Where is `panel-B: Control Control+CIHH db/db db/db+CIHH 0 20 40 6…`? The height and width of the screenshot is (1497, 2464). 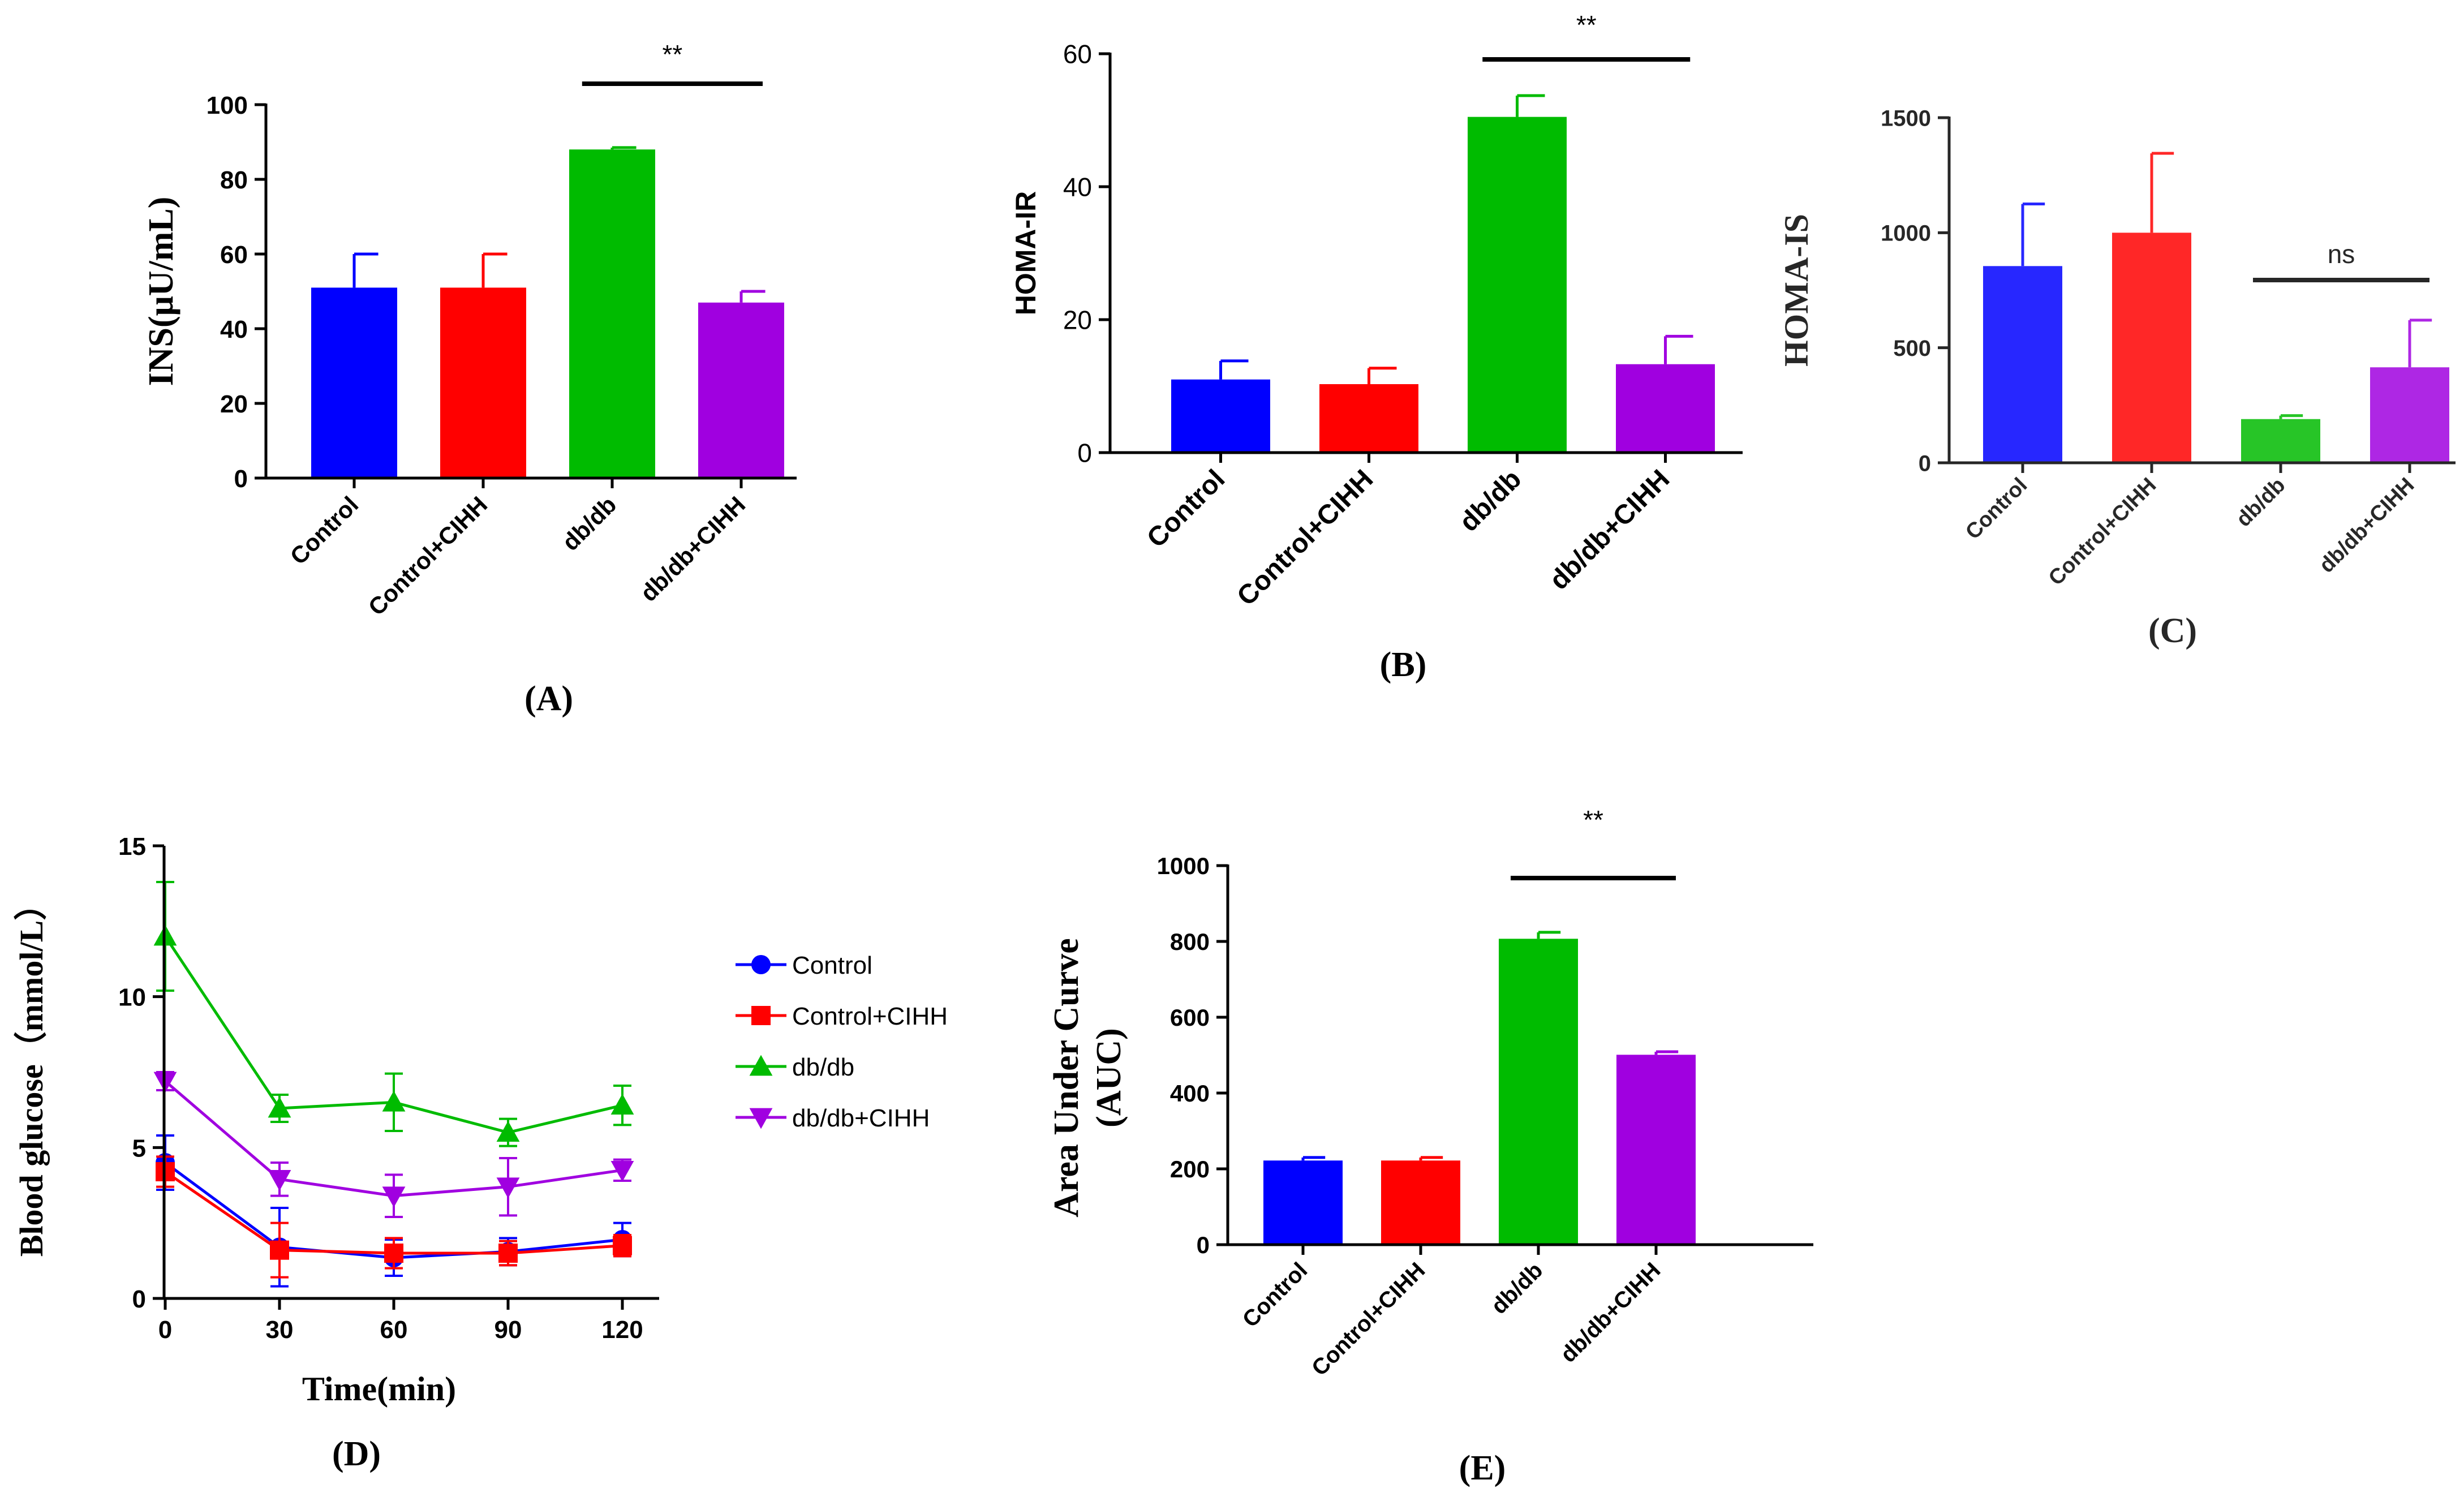 panel-B: Control Control+CIHH db/db db/db+CIHH 0 20 40 6… is located at coordinates (1376, 347).